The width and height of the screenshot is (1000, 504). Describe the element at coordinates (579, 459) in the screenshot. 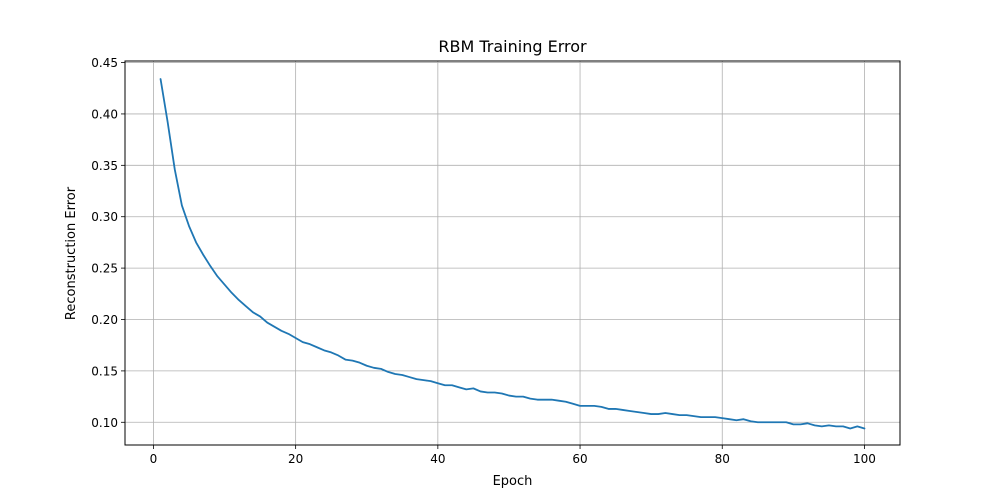

I see `x-tick-label: 60` at that location.